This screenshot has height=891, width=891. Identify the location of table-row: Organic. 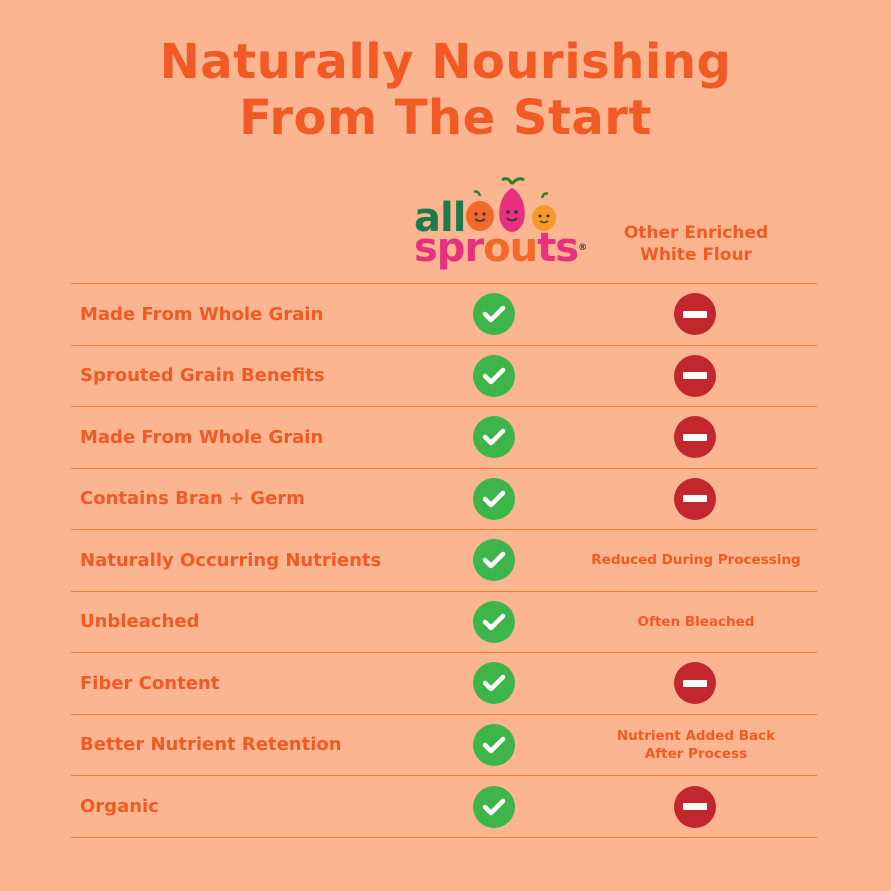
(444, 806).